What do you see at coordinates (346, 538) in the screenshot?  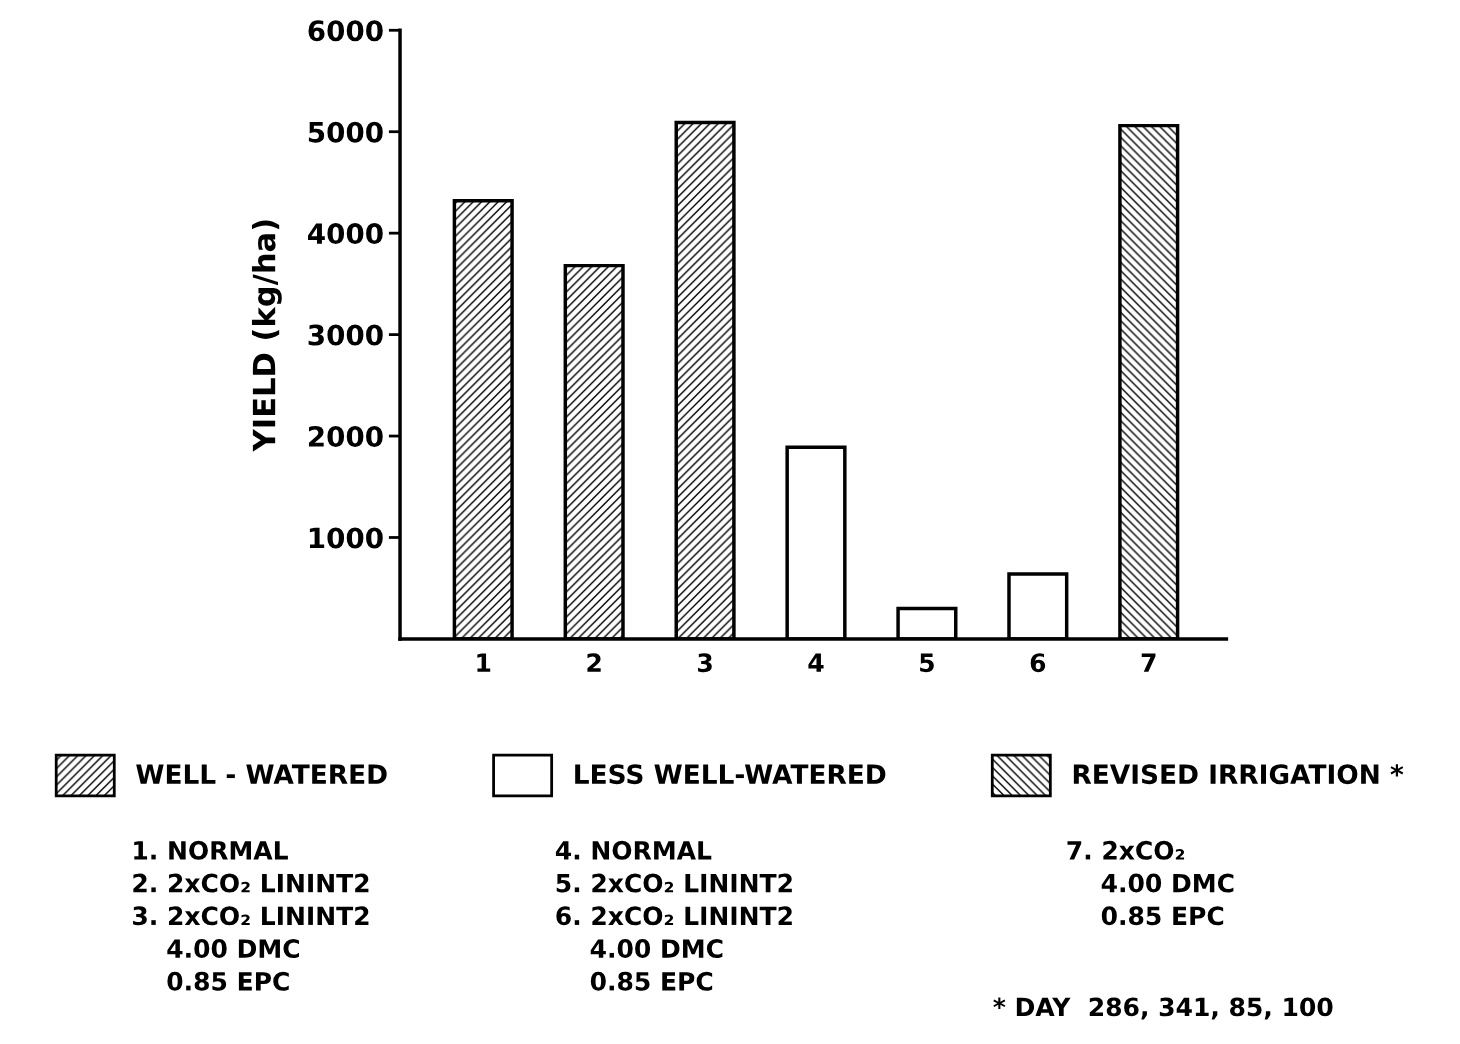 I see `y-tick-label: 1000` at bounding box center [346, 538].